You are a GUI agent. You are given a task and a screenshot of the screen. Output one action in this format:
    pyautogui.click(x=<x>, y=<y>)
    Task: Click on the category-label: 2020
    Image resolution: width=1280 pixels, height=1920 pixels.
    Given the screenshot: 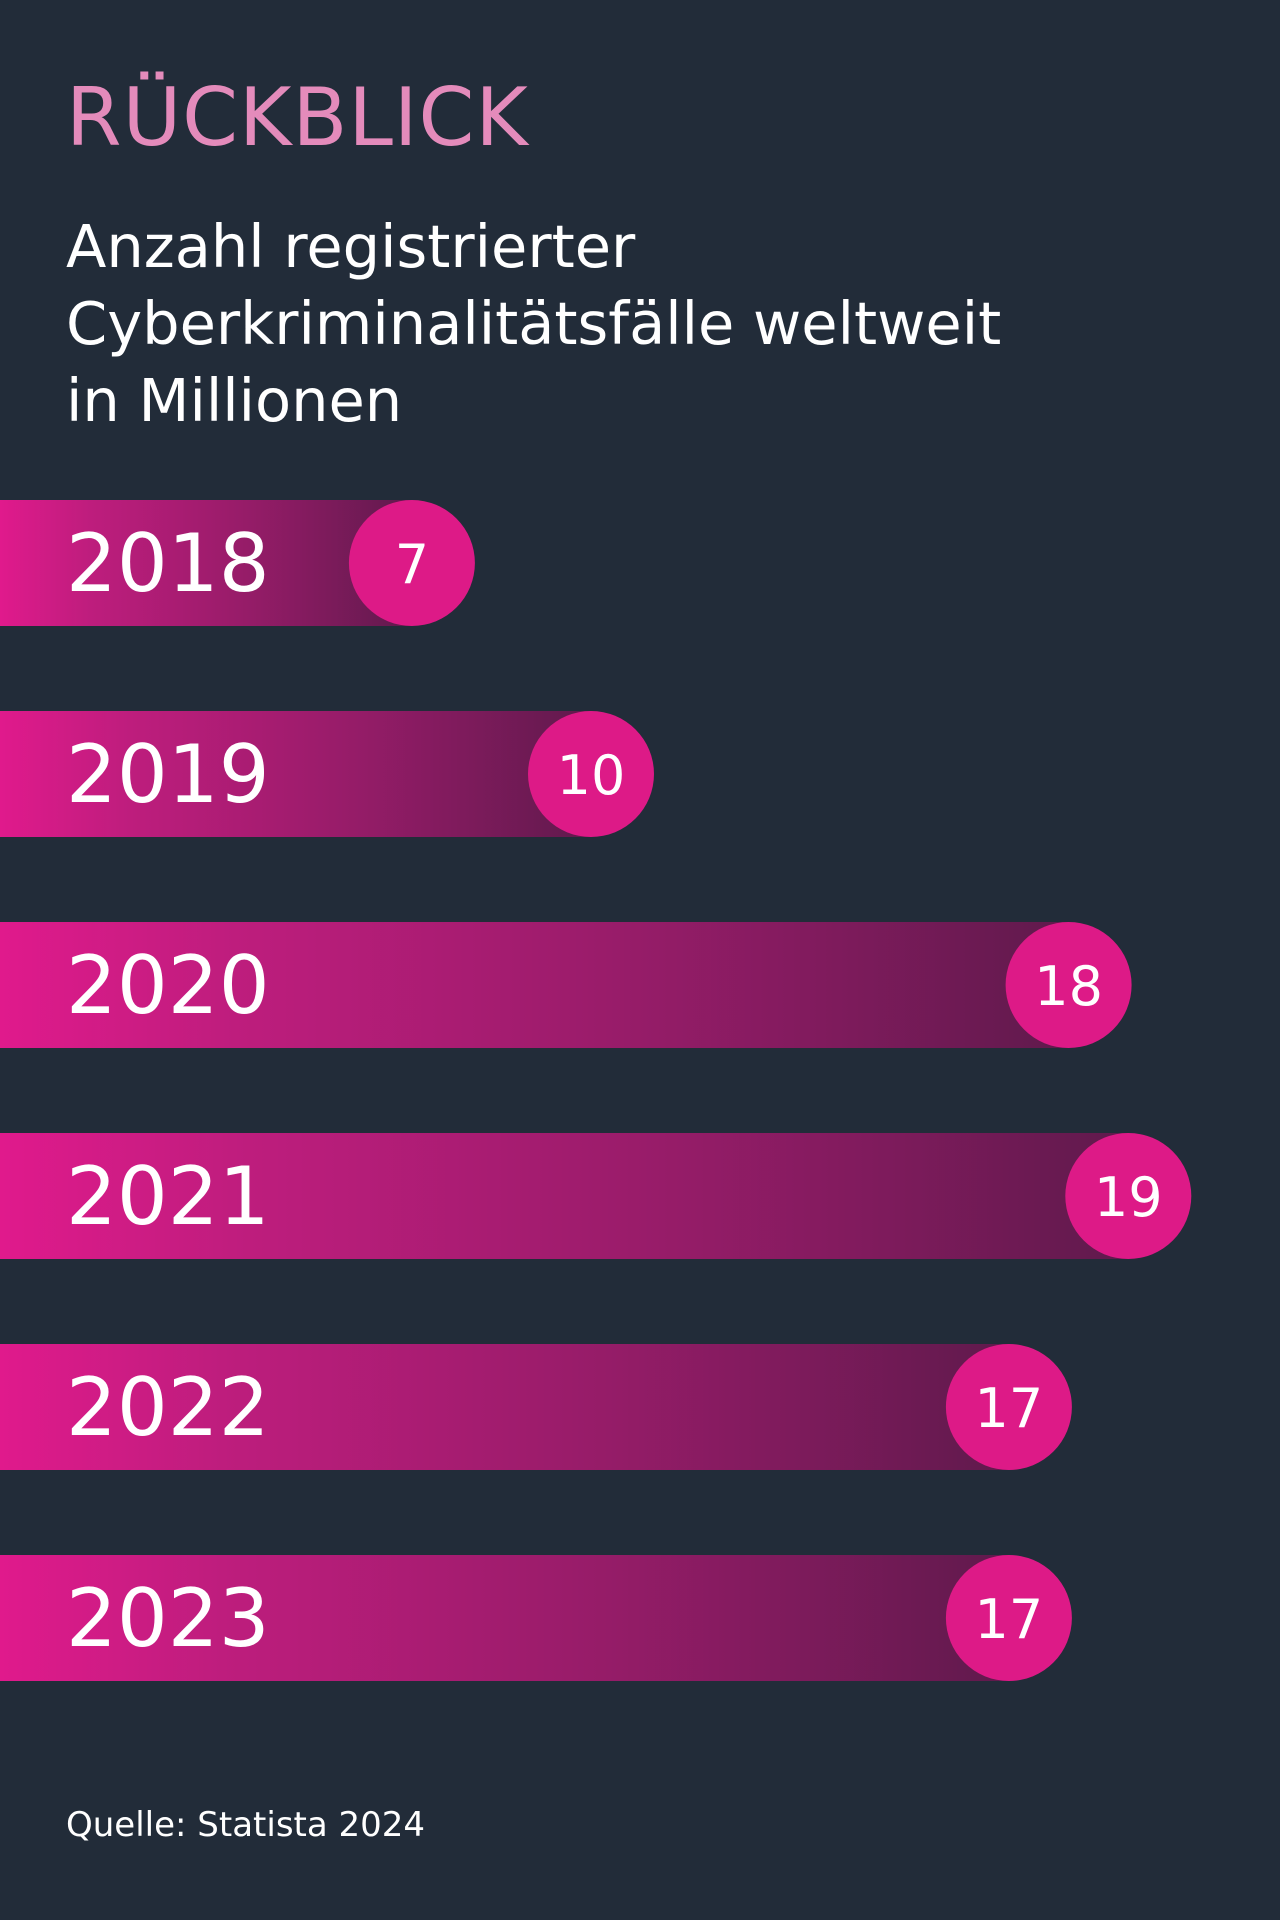 What is the action you would take?
    pyautogui.click(x=168, y=985)
    